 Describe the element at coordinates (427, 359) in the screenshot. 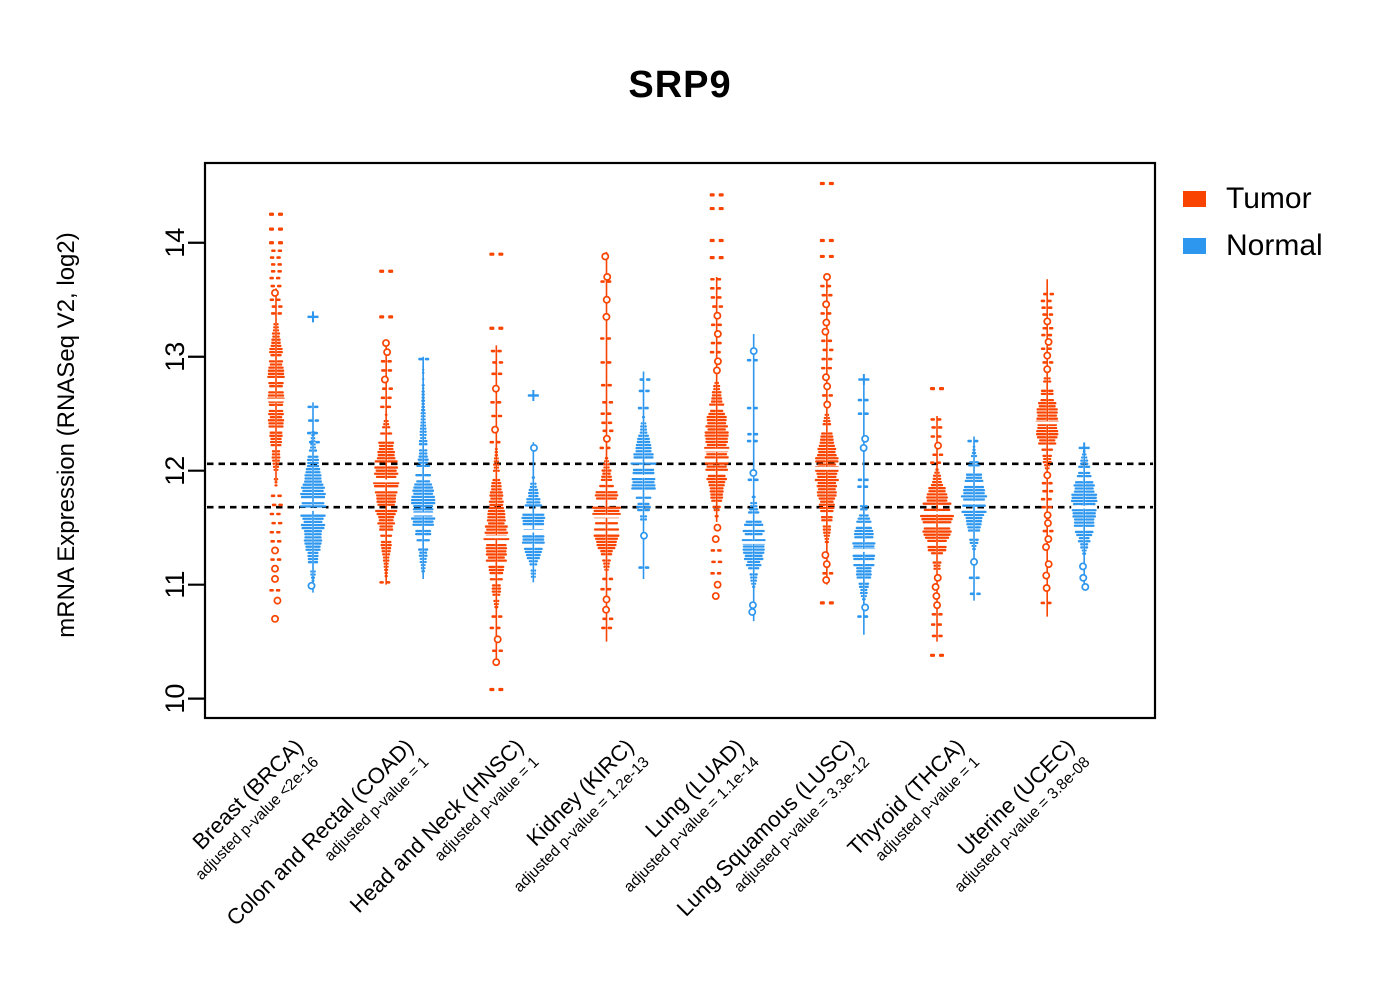

I see `normal-violin-coad-point` at that location.